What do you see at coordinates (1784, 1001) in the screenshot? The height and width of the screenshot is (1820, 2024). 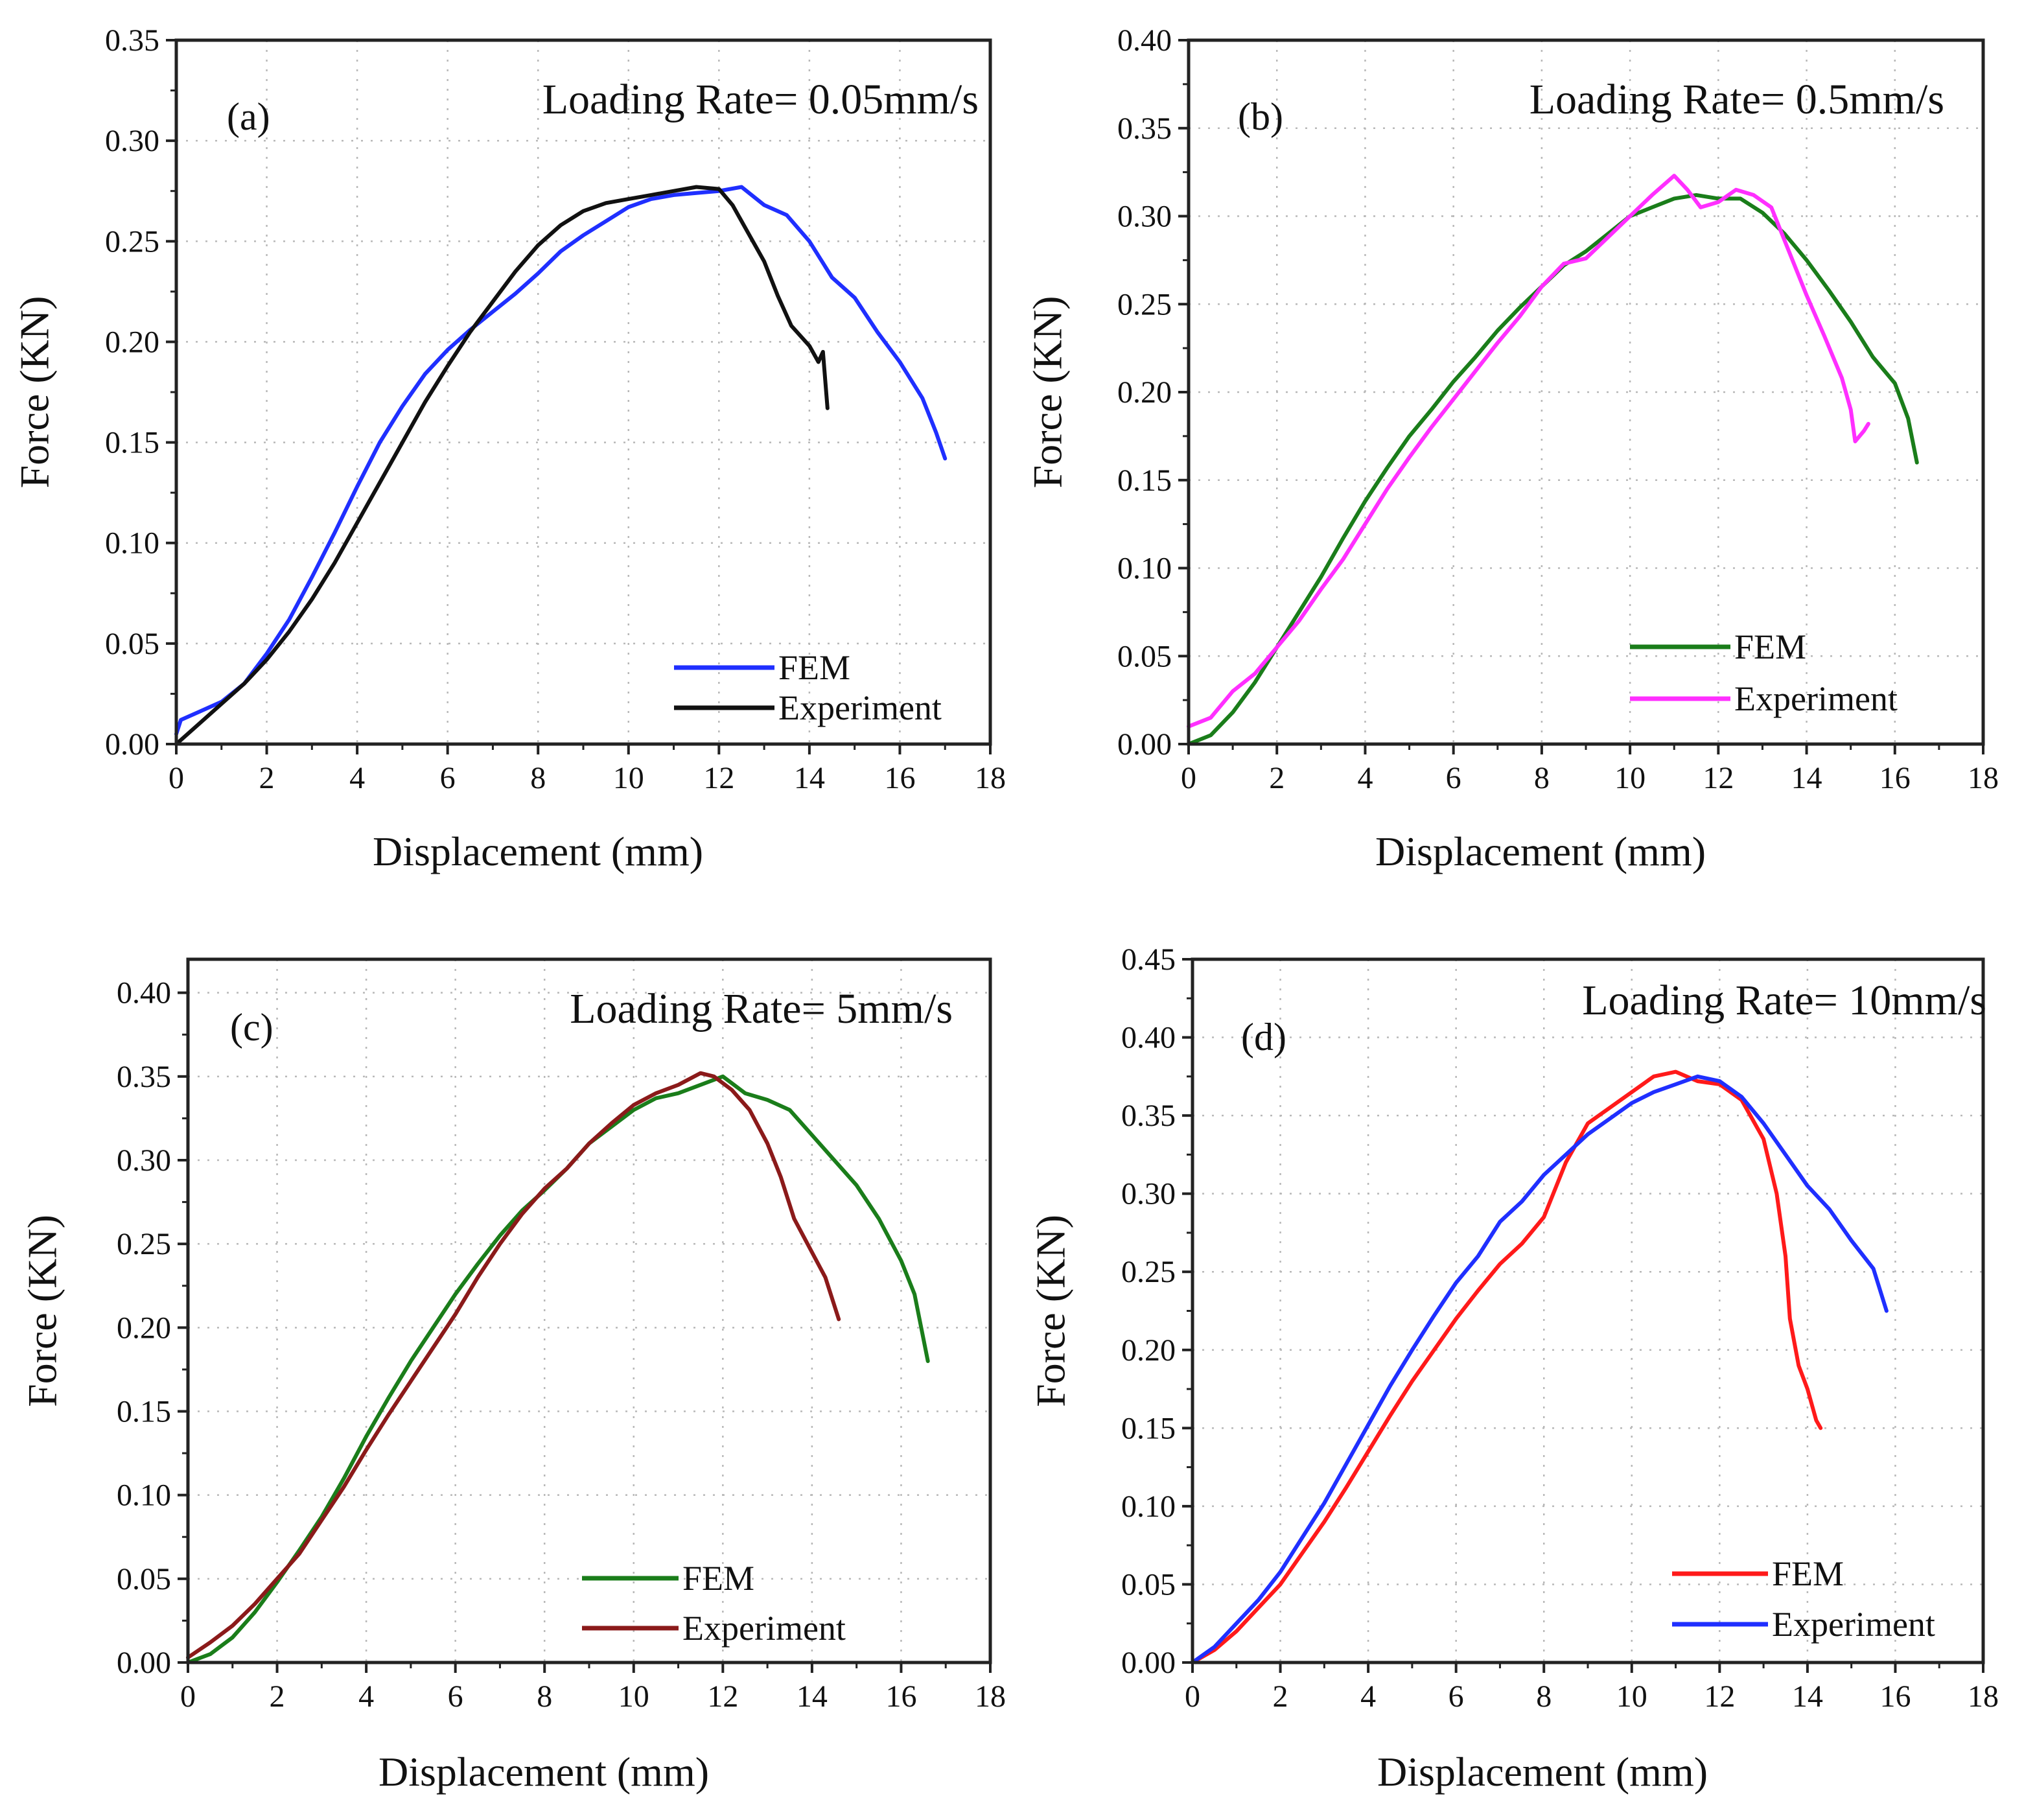 I see `chart-title: Loading Rate= 10mm/s` at bounding box center [1784, 1001].